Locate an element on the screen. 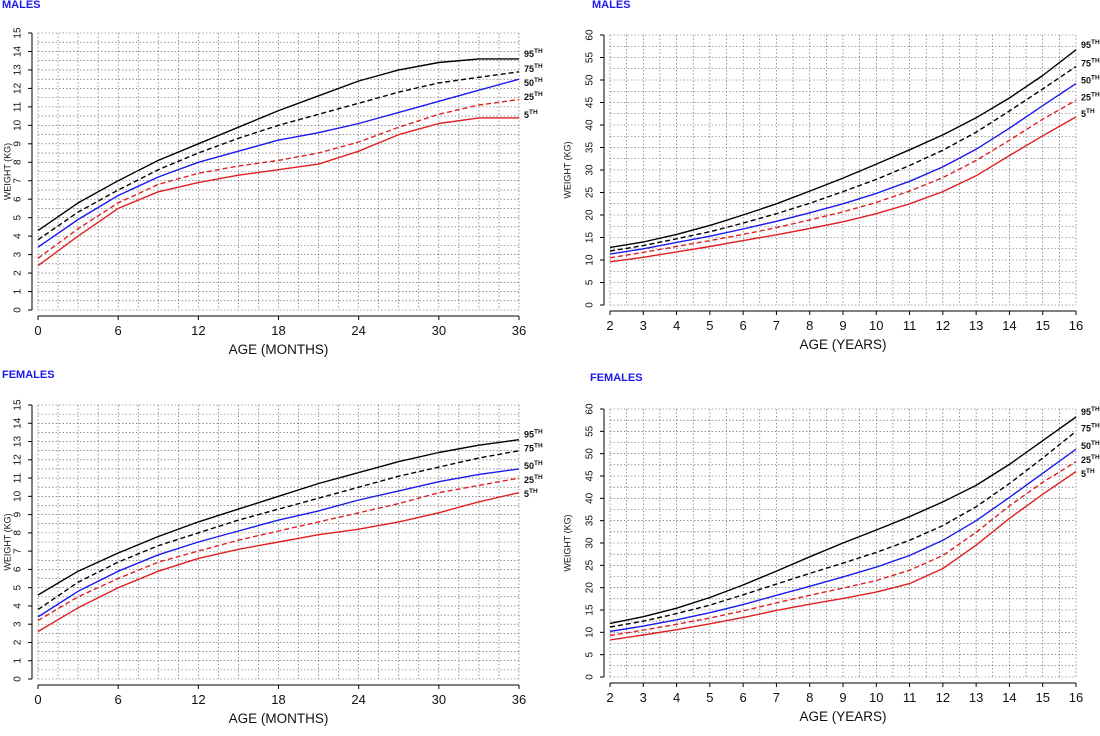  y-tick-label: 60 is located at coordinates (590, 35).